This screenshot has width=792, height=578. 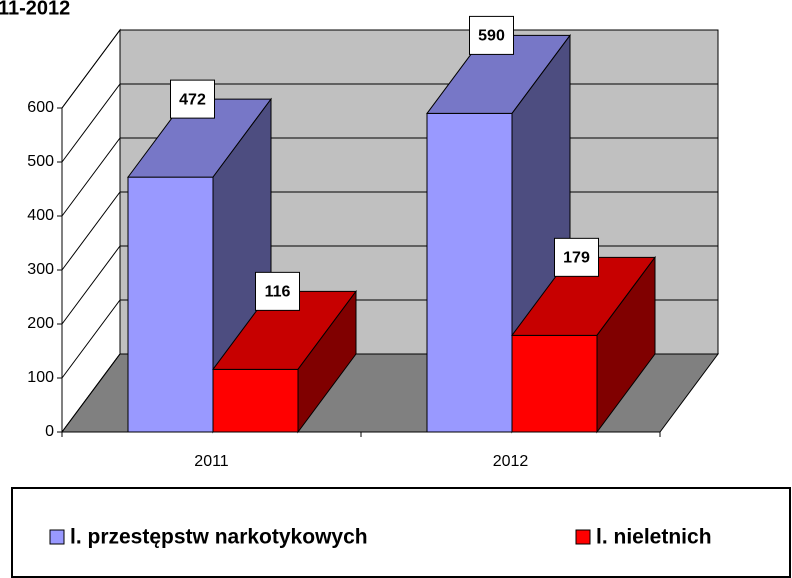 I want to click on y-tick-label: 600, so click(x=40, y=107).